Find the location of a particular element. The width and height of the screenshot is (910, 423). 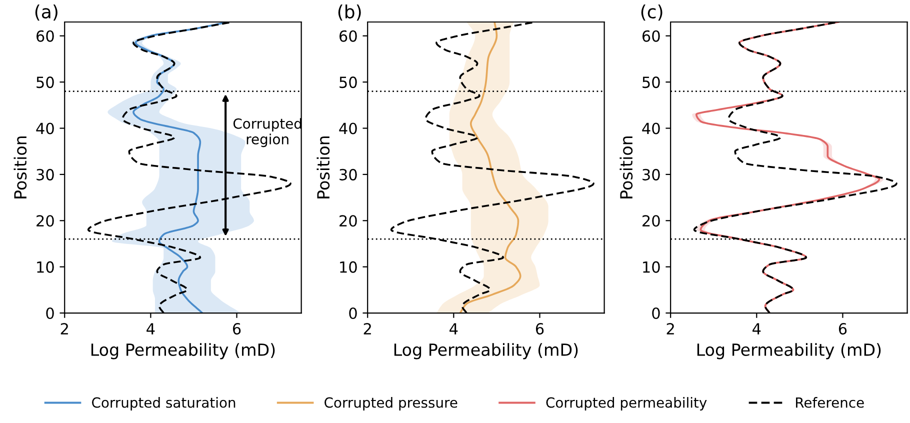

chart-title: (b) is located at coordinates (349, 12).